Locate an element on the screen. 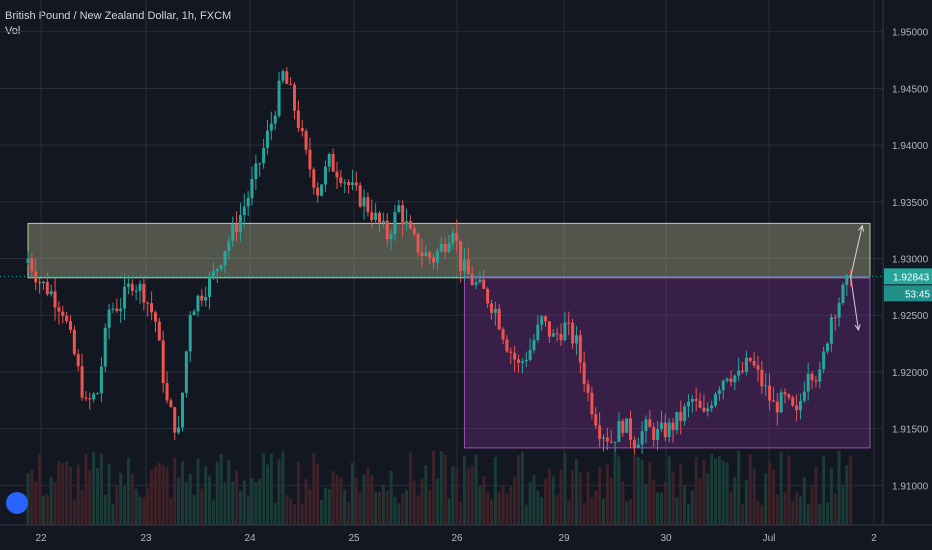 This screenshot has width=932, height=550. y-tick-label: 1.94500 is located at coordinates (910, 89).